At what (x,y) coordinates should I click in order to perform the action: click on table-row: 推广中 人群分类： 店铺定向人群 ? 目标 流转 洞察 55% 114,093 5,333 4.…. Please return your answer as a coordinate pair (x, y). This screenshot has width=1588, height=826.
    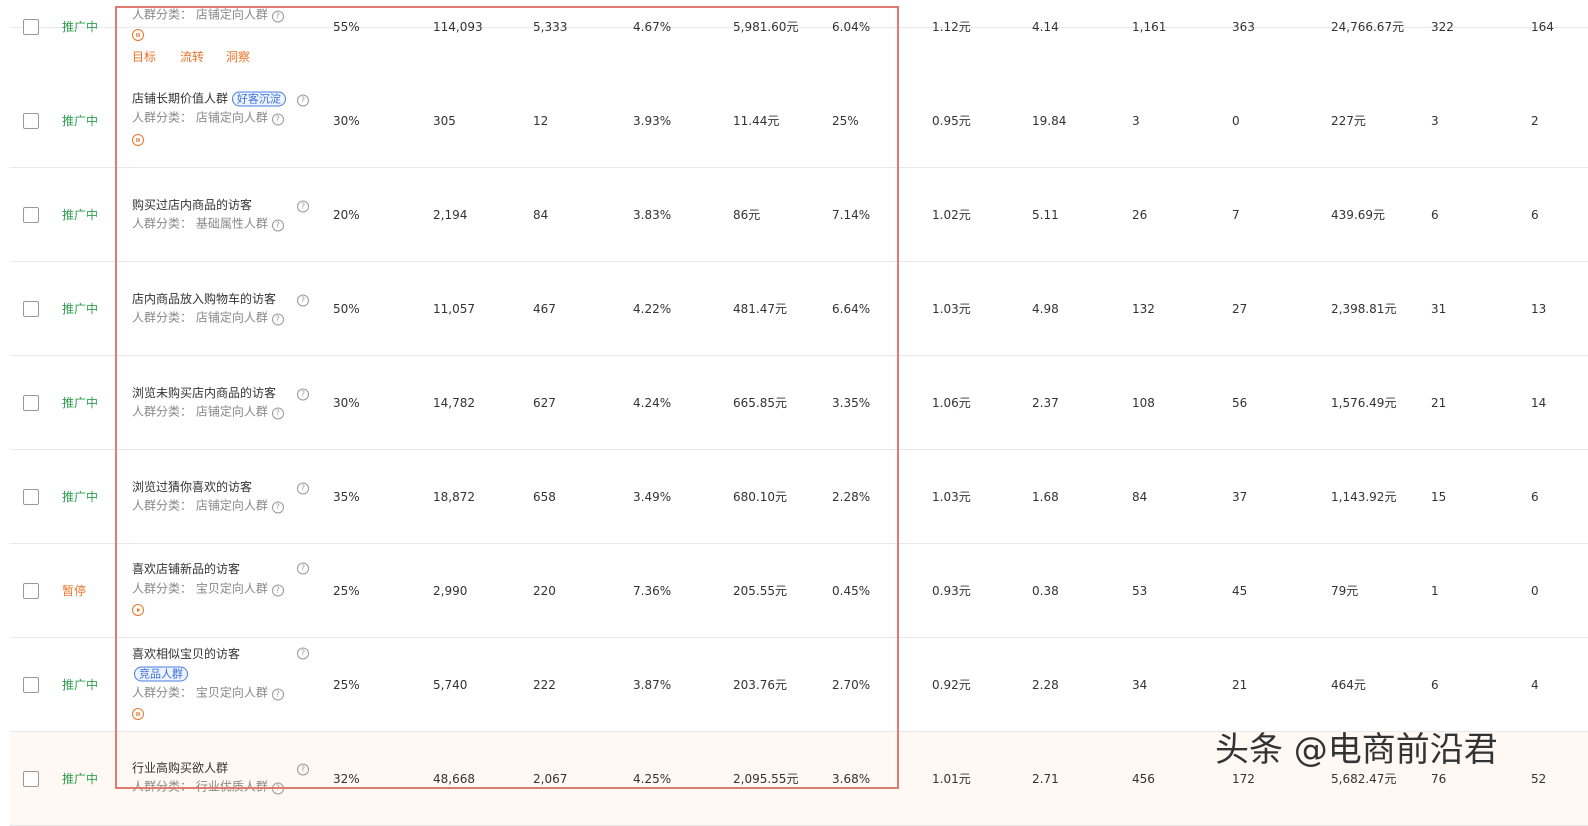
    Looking at the image, I should click on (799, 32).